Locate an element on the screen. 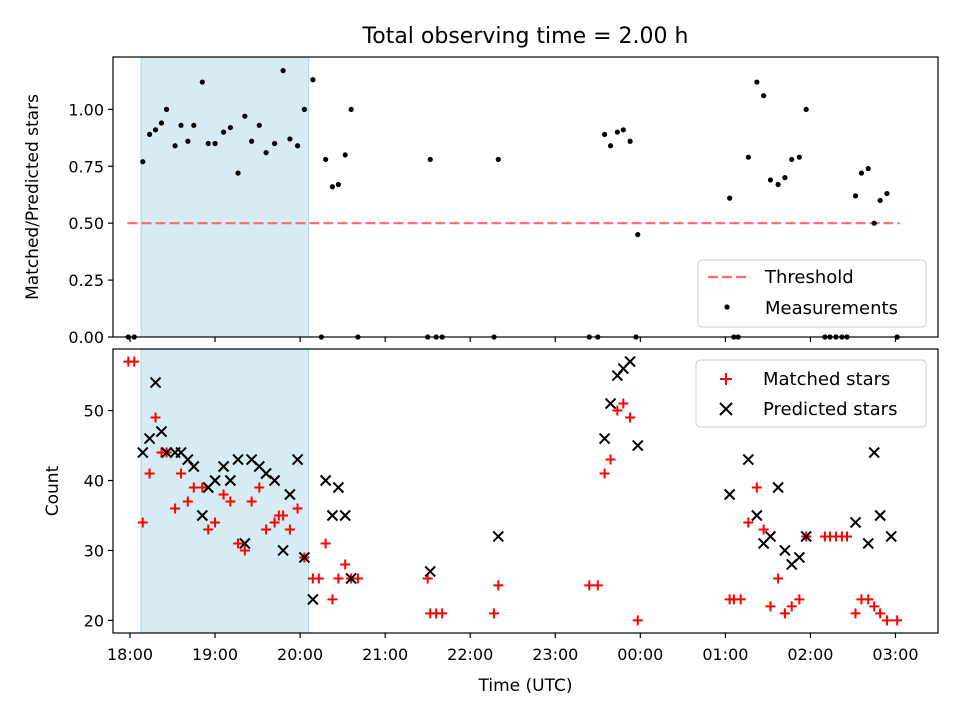 The image size is (960, 720). y-tick-label: 40 is located at coordinates (94, 481).